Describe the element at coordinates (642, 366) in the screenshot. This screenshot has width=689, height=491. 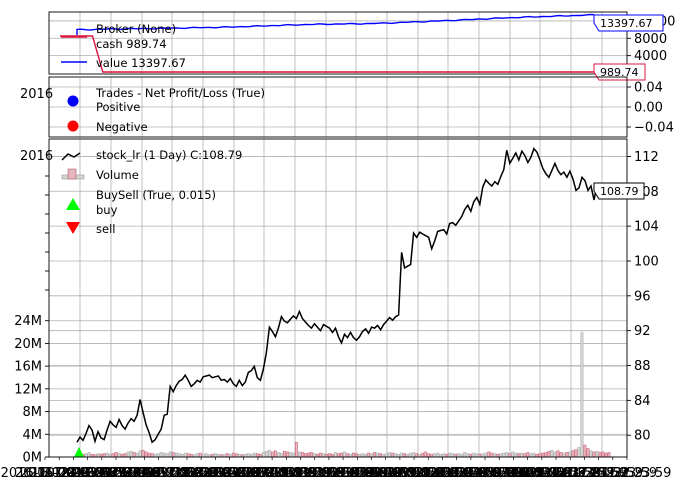
I see `price-ytick-label-6: 88` at that location.